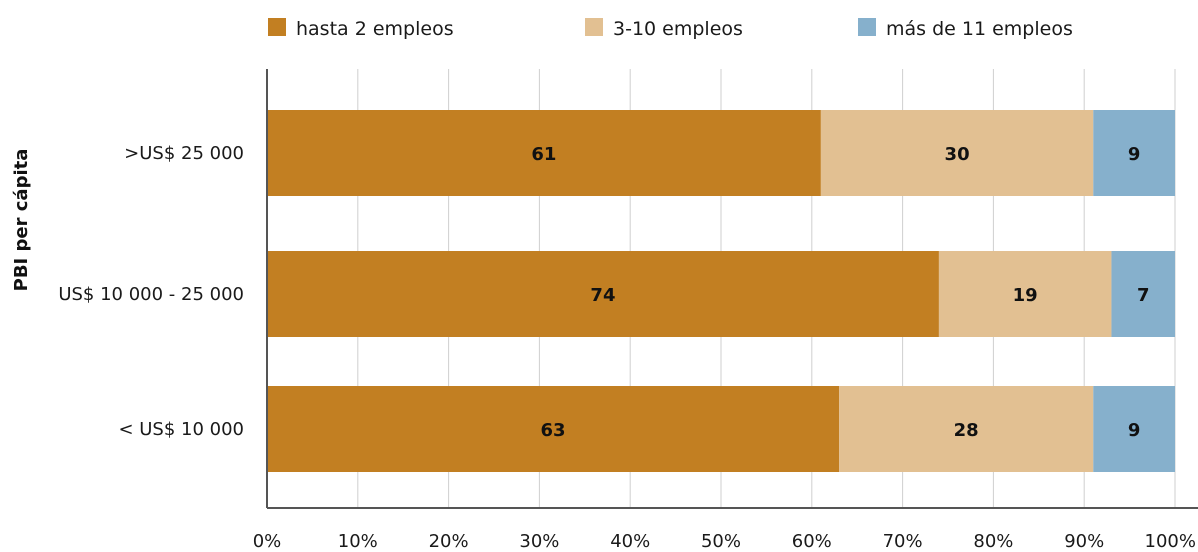  I want to click on data-label: 19, so click(1025, 295).